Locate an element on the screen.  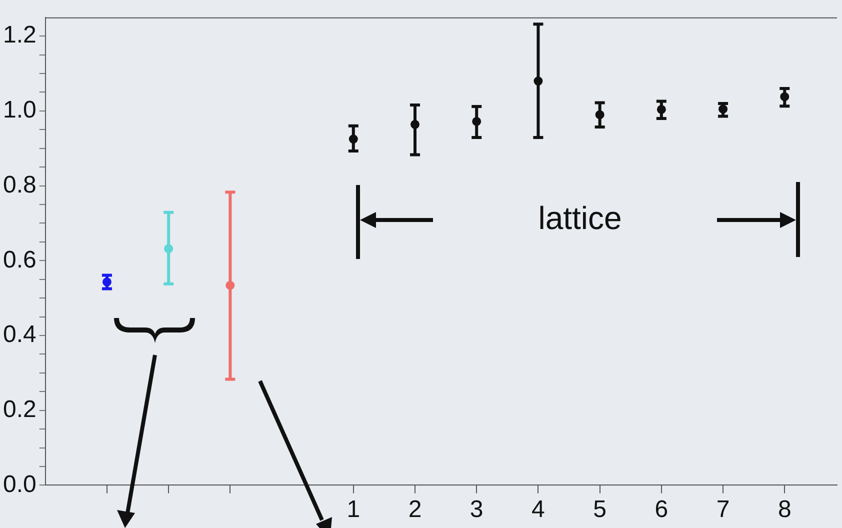
x-tick-label: 5 is located at coordinates (599, 510).